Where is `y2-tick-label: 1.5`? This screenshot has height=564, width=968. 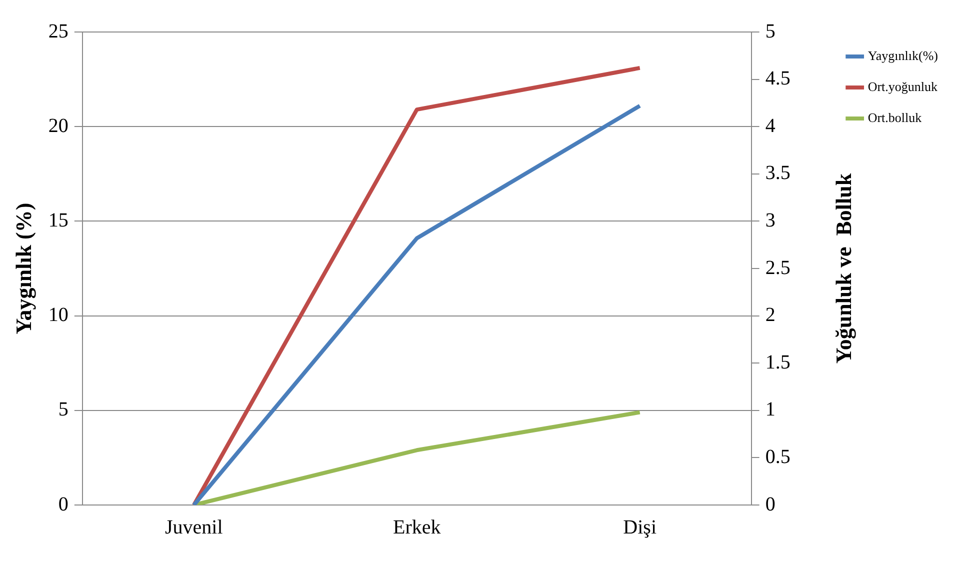 y2-tick-label: 1.5 is located at coordinates (777, 362).